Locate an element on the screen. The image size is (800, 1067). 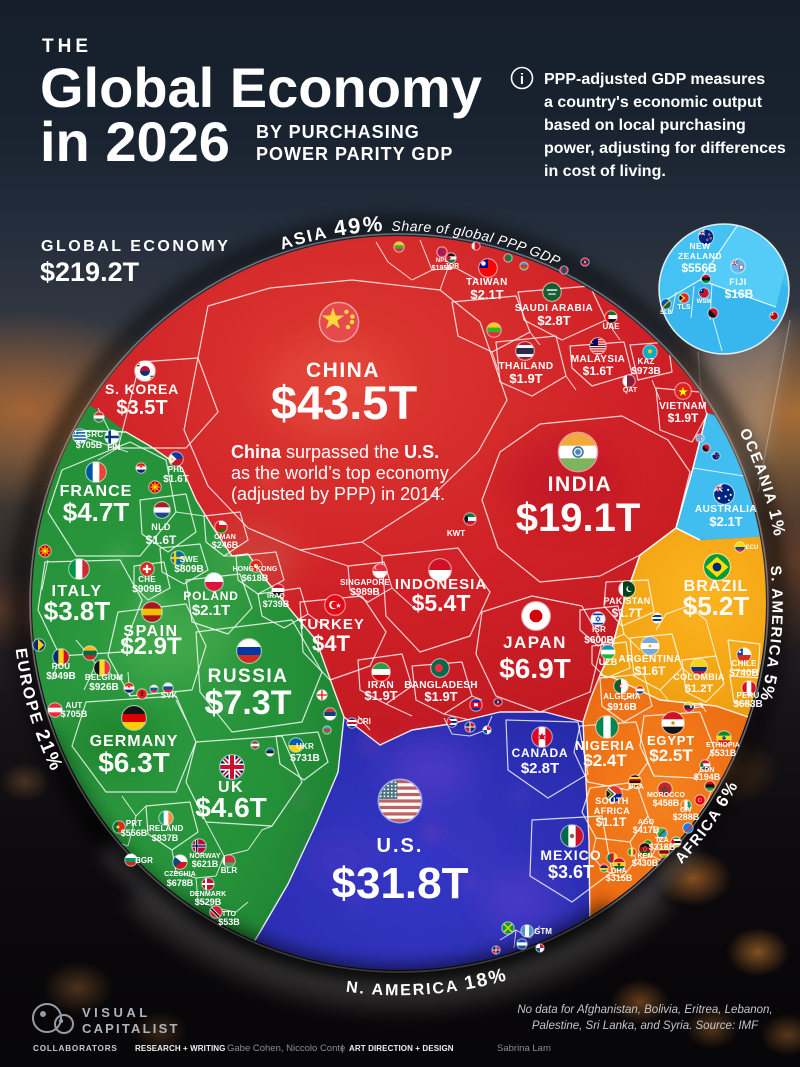
svg-text: KEN is located at coordinates (644, 856).